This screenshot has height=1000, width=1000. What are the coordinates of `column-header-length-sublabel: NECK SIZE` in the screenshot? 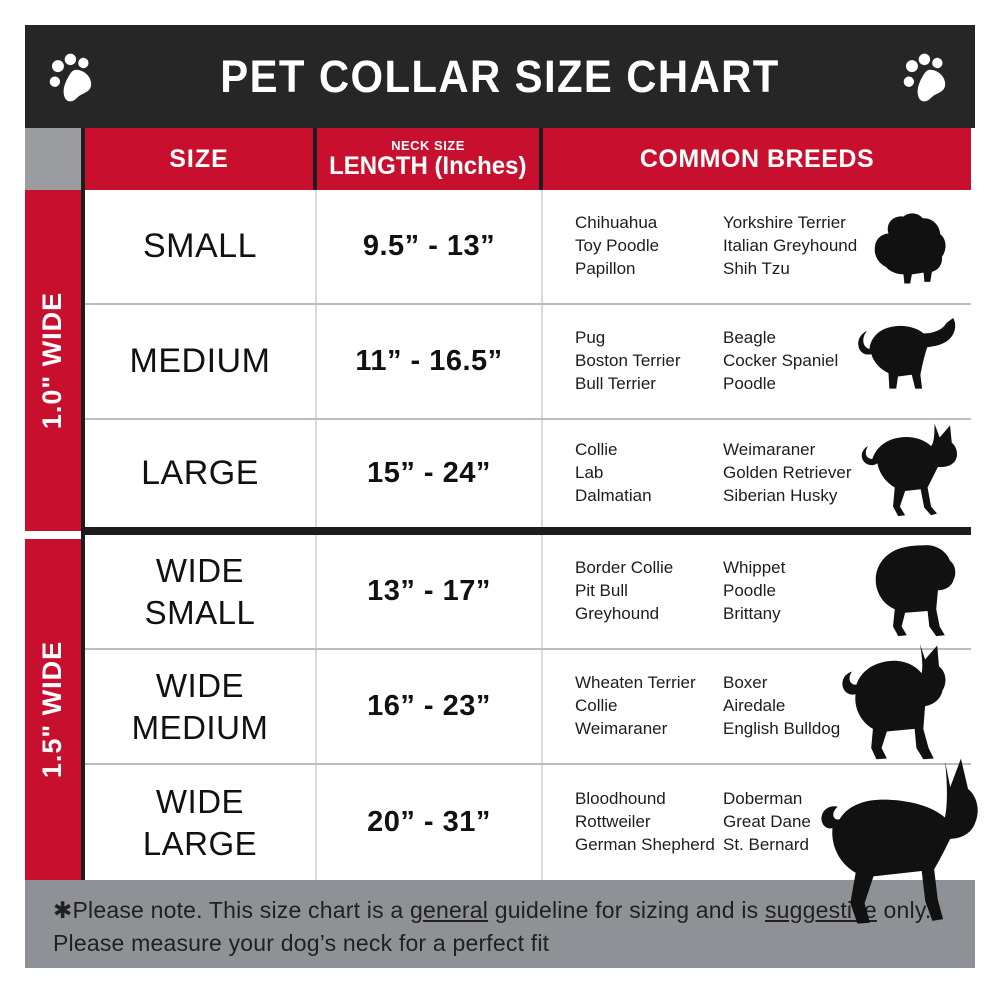 It's located at (428, 145).